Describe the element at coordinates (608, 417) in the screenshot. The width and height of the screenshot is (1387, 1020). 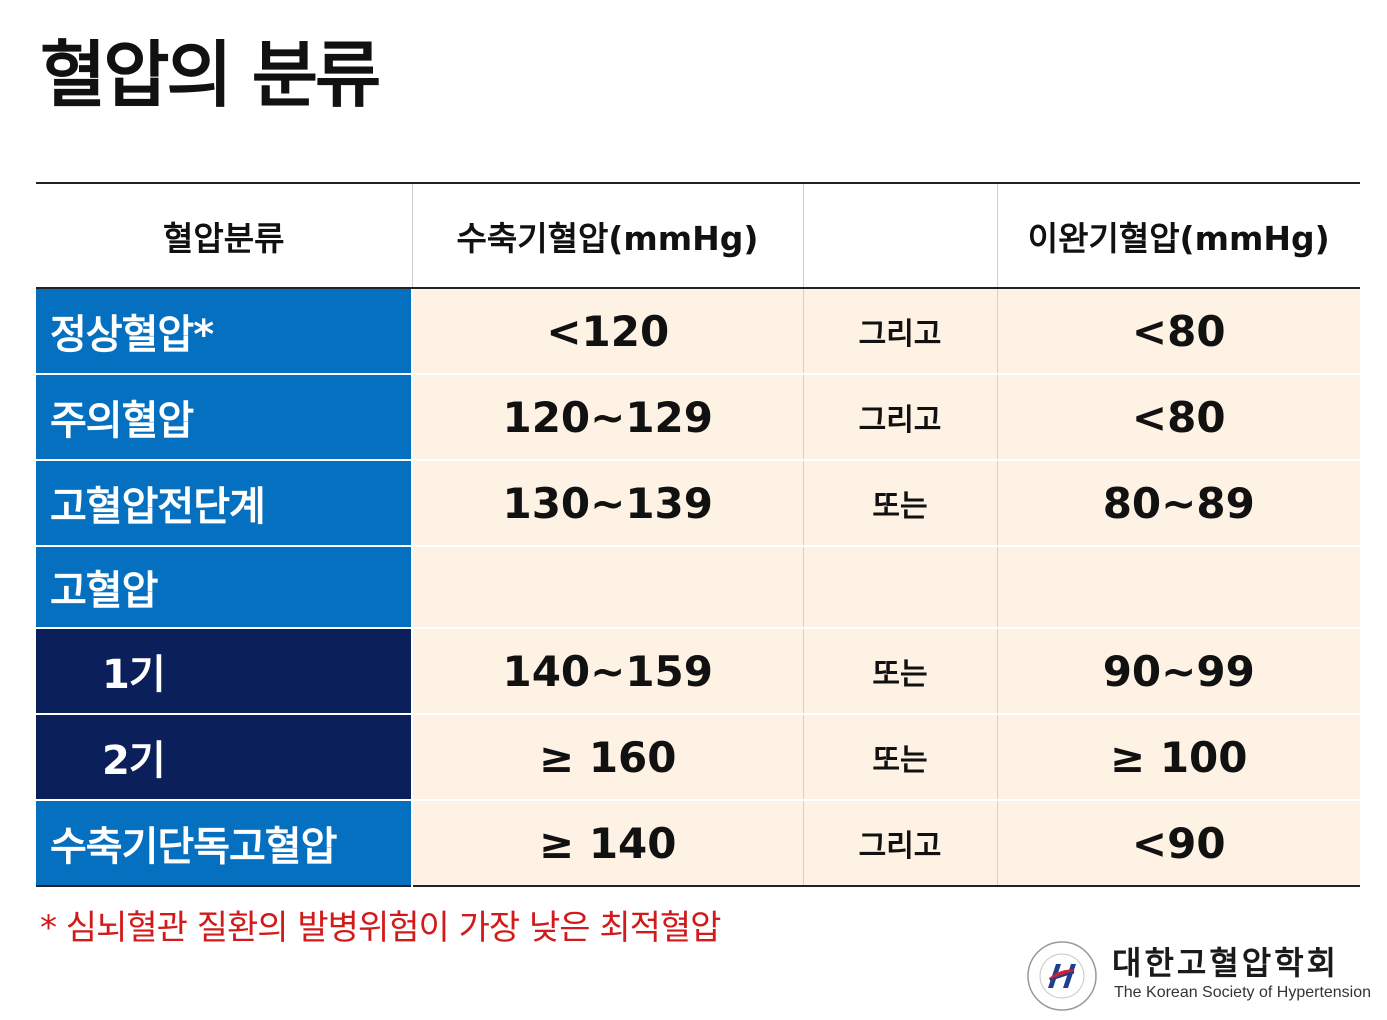
I see `systolic-cell: 120~129` at that location.